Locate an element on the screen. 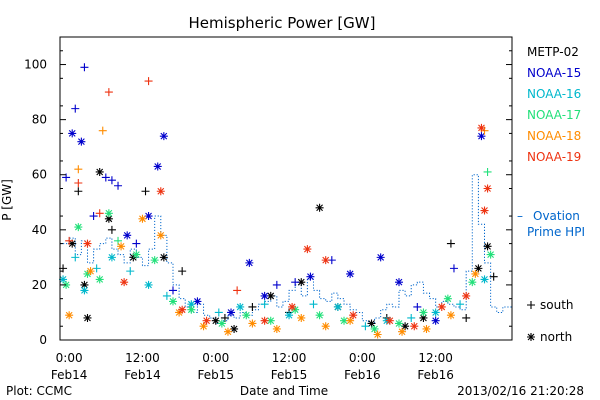 The image size is (600, 400). plot-timestamp: 2013/02/16 21:20:28 is located at coordinates (520, 391).